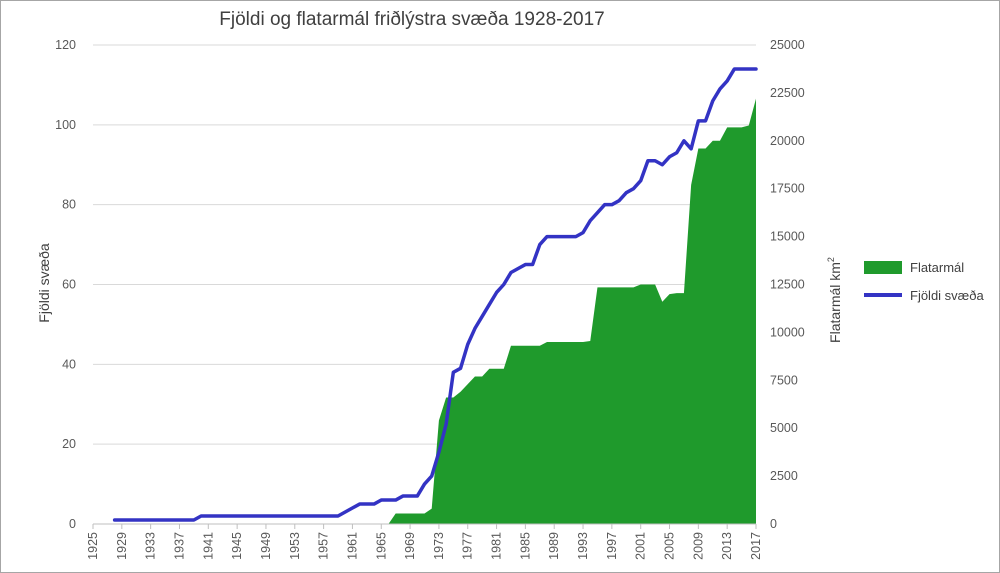 This screenshot has height=573, width=1000. I want to click on right-axis-title-main: Flatarmál km, so click(835, 302).